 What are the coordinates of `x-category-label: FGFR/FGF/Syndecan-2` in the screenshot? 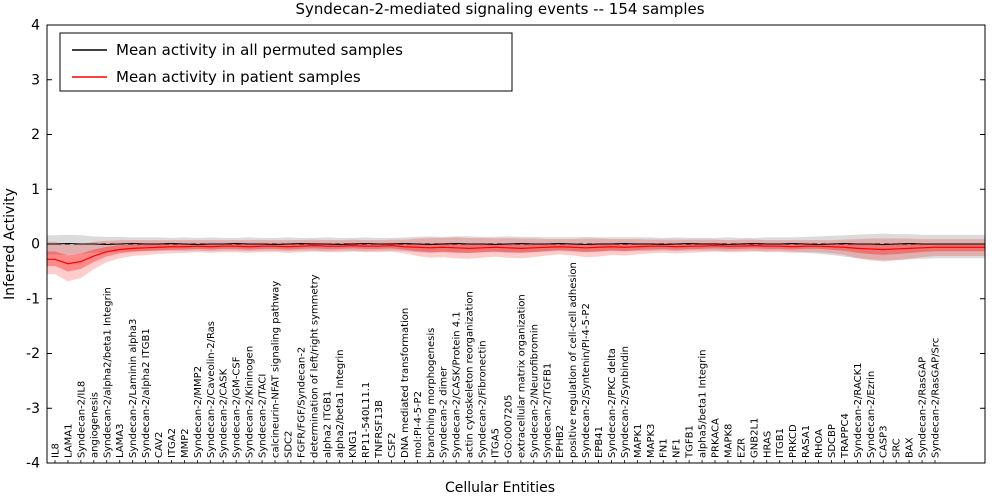 It's located at (301, 402).